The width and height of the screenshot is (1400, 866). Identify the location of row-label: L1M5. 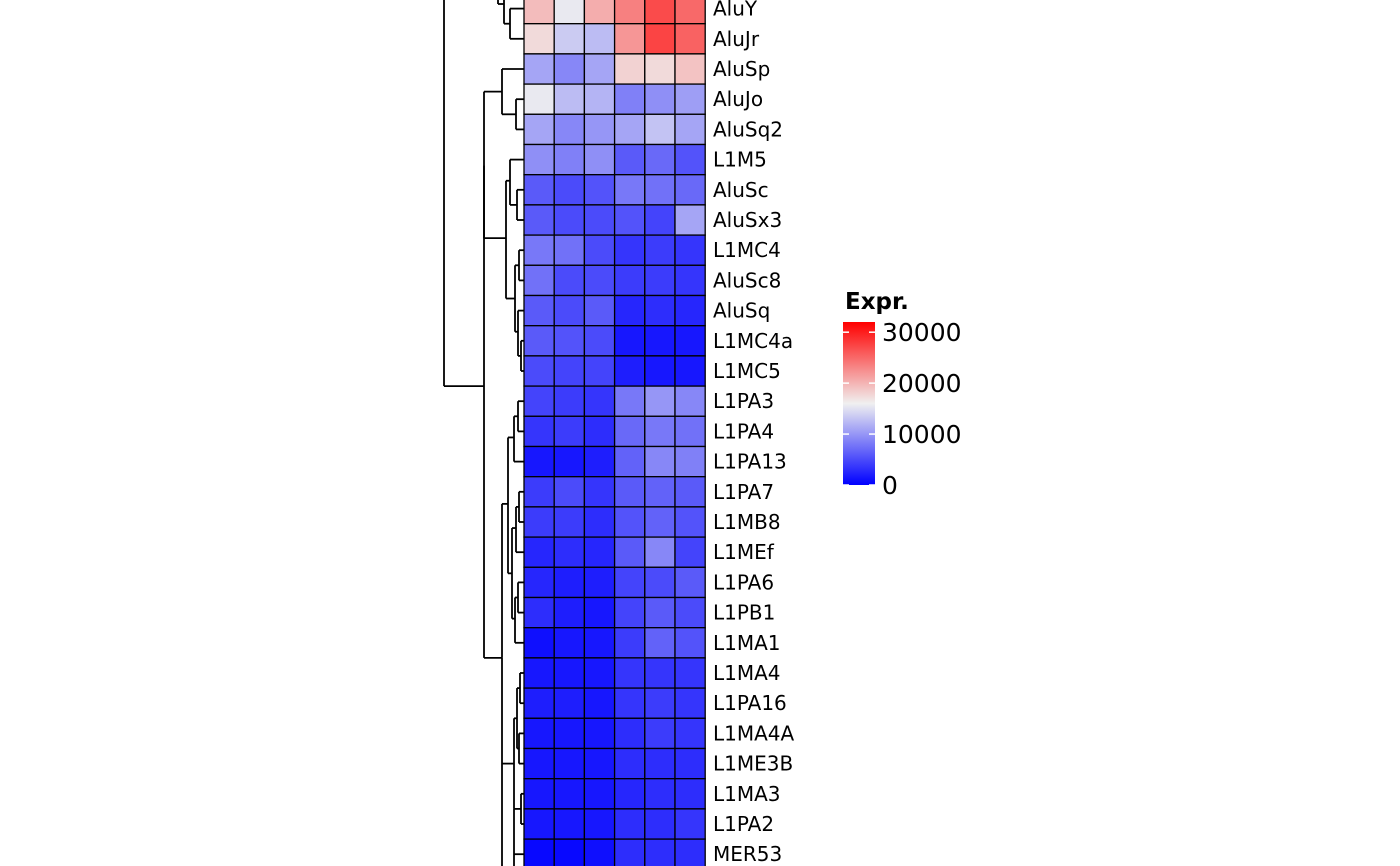
(740, 160).